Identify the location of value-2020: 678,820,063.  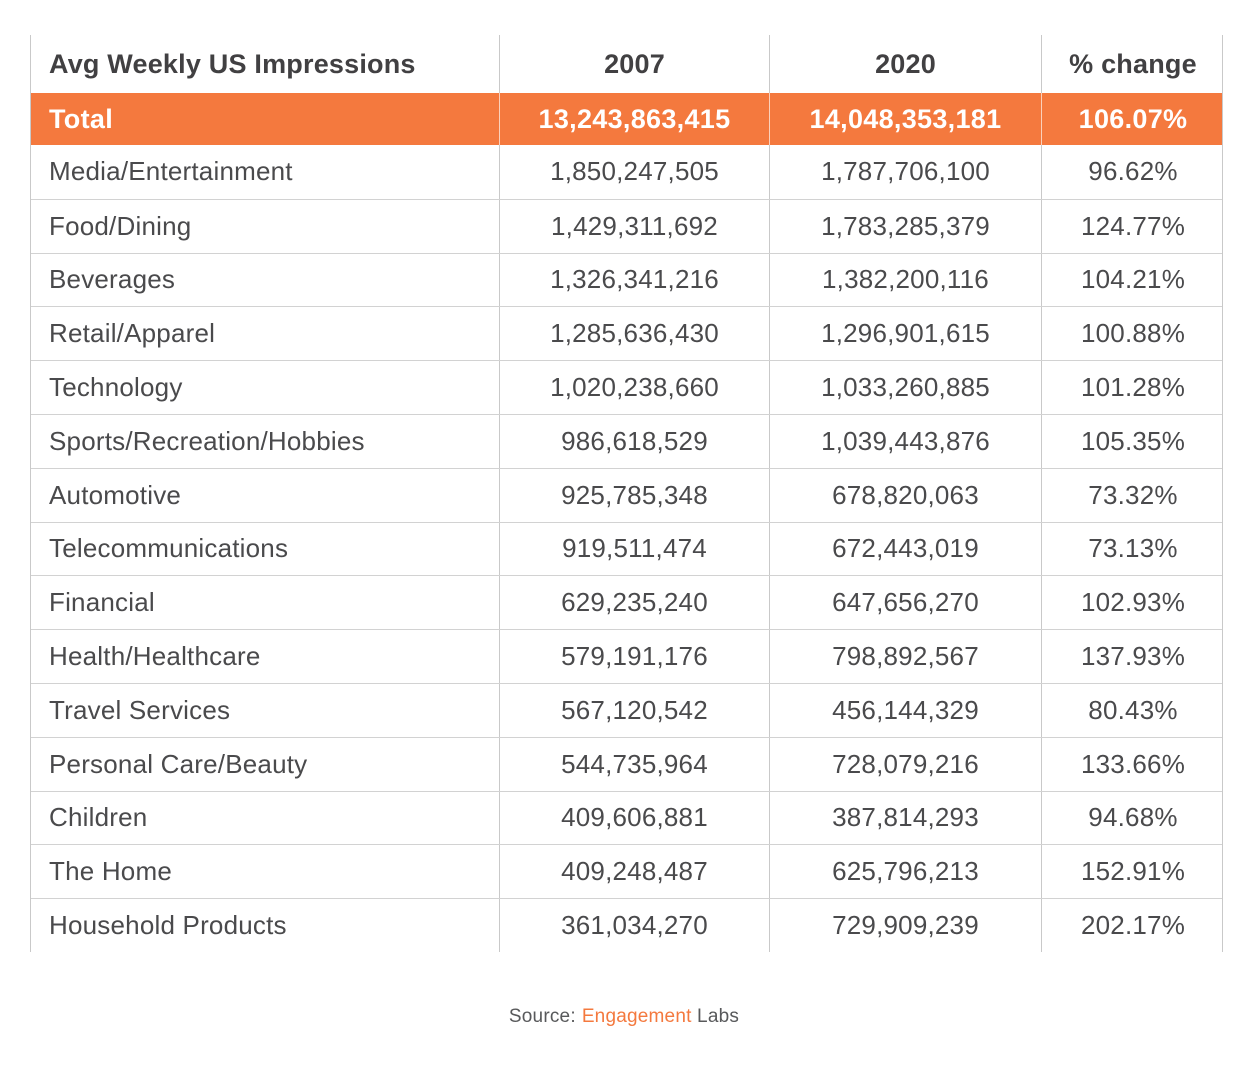
(905, 495).